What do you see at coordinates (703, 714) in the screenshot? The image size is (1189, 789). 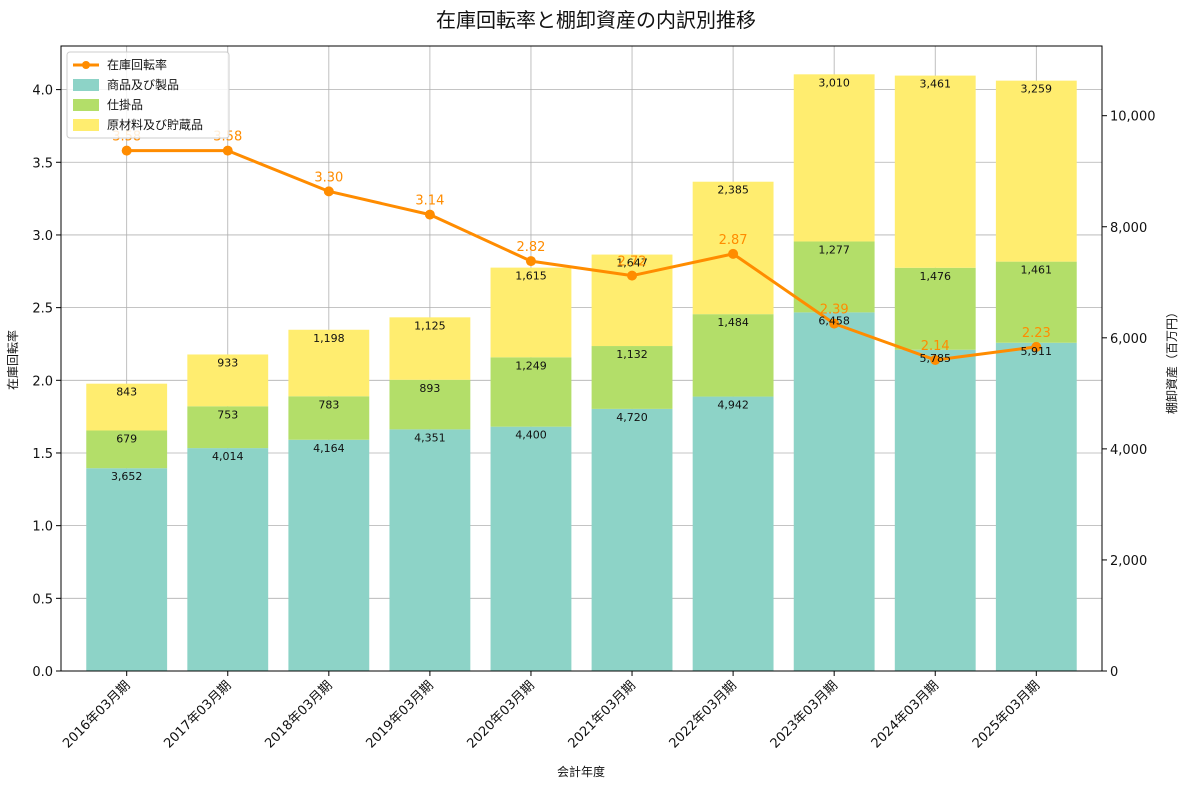 I see `x-tick-label: 2022年03月期` at bounding box center [703, 714].